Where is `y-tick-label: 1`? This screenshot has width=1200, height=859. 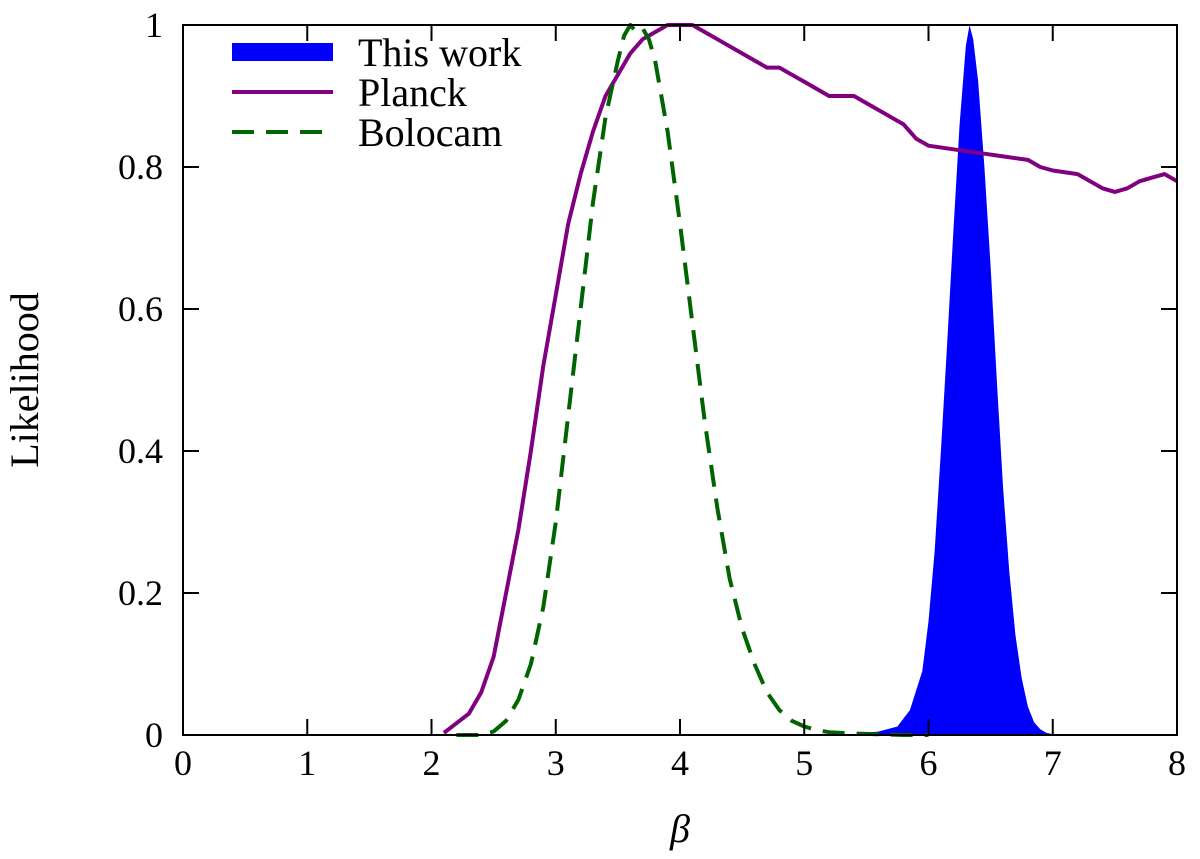 y-tick-label: 1 is located at coordinates (154, 25).